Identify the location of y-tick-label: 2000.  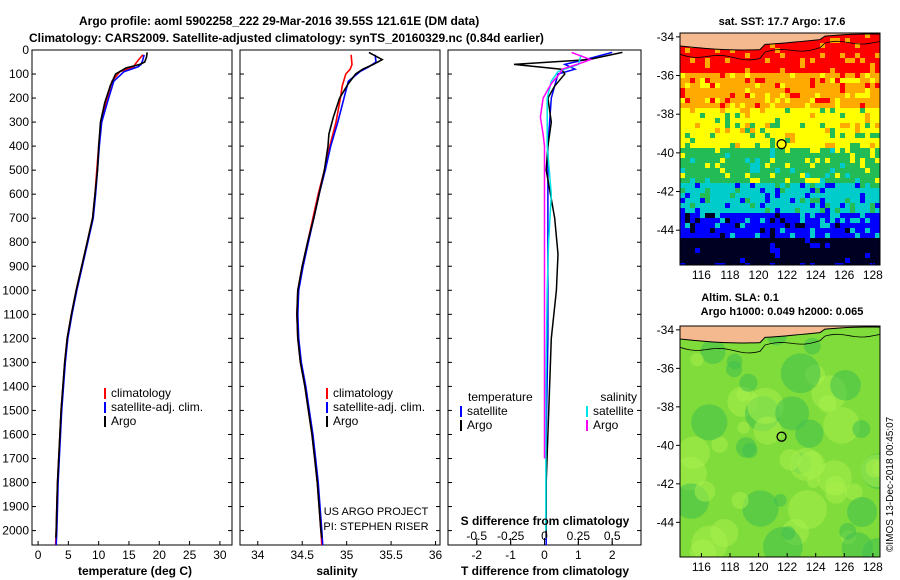
(15, 531).